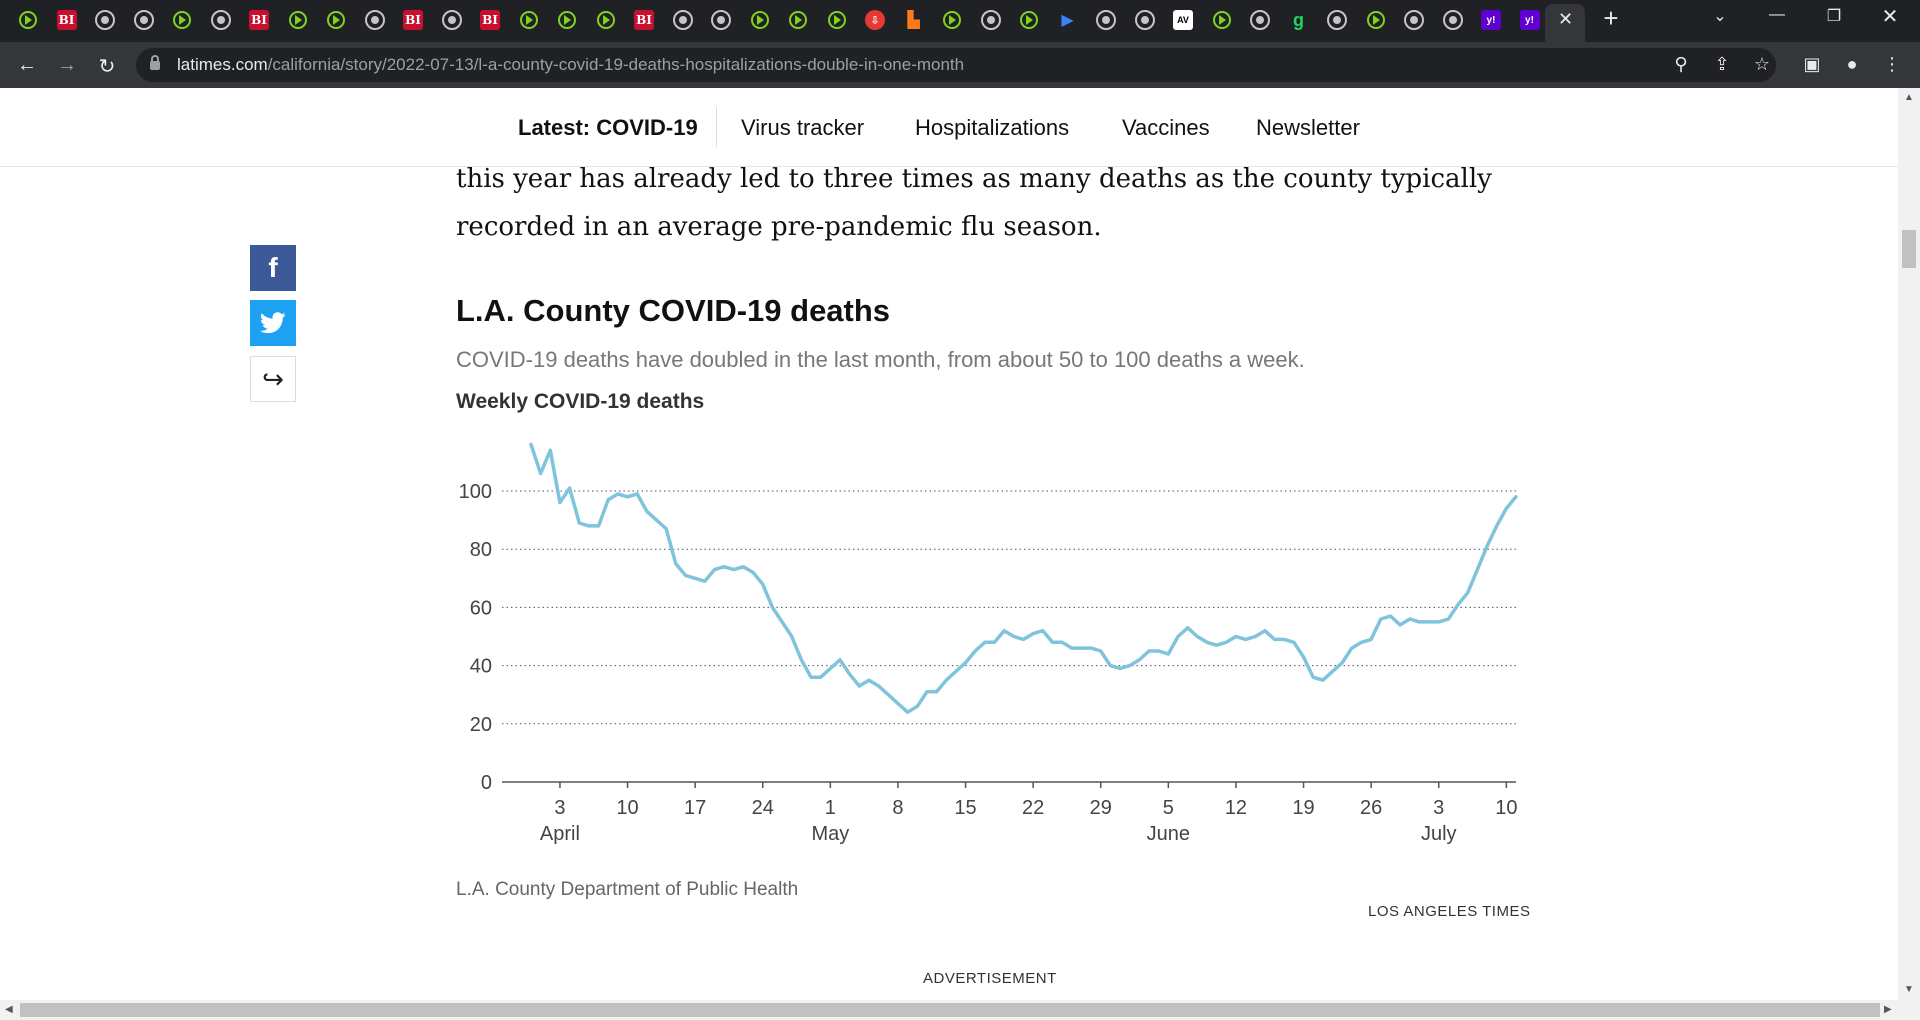 Image resolution: width=1920 pixels, height=1020 pixels. What do you see at coordinates (580, 401) in the screenshot?
I see `chart-label: Weekly COVID-19 deaths` at bounding box center [580, 401].